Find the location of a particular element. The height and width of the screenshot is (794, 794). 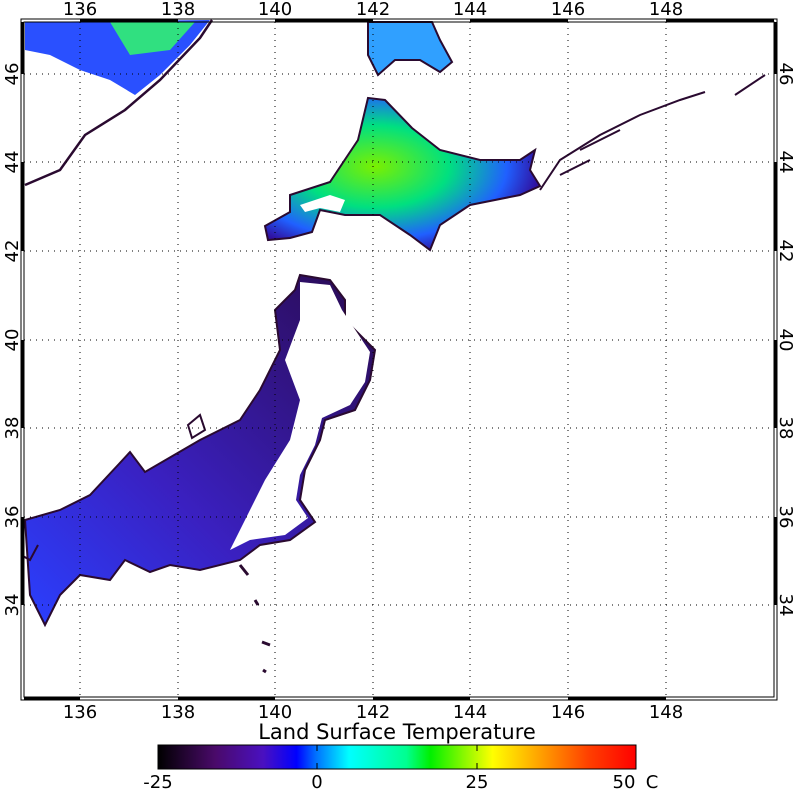

russia-coastline is located at coordinates (119, 103).